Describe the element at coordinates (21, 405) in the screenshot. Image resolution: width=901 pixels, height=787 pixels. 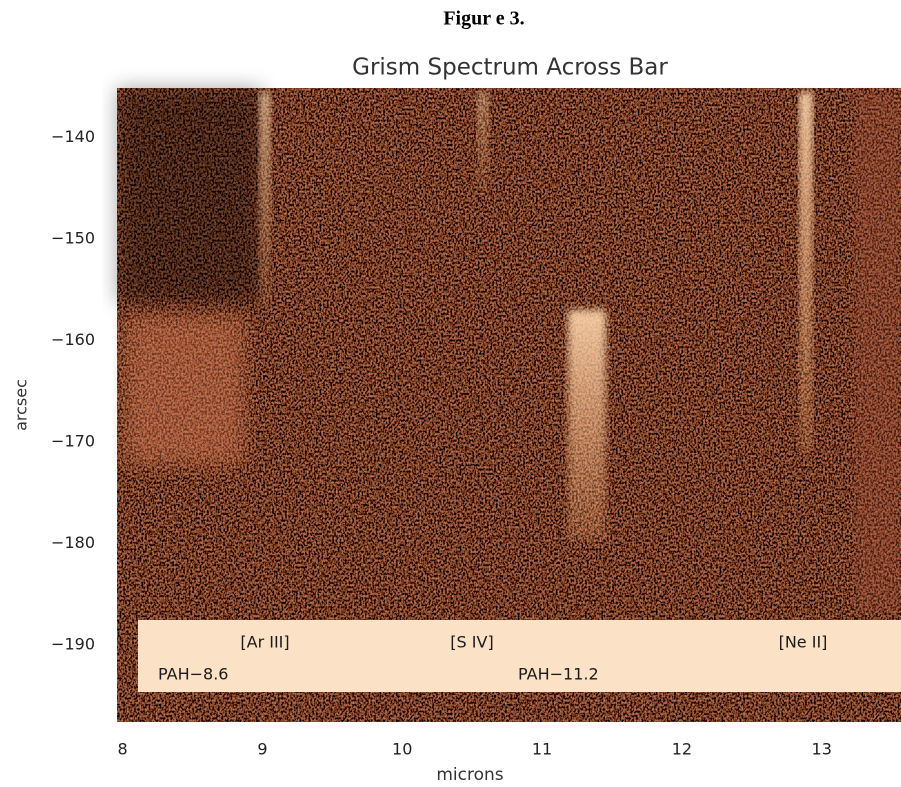
I see `y-axis-label: arcsec` at that location.